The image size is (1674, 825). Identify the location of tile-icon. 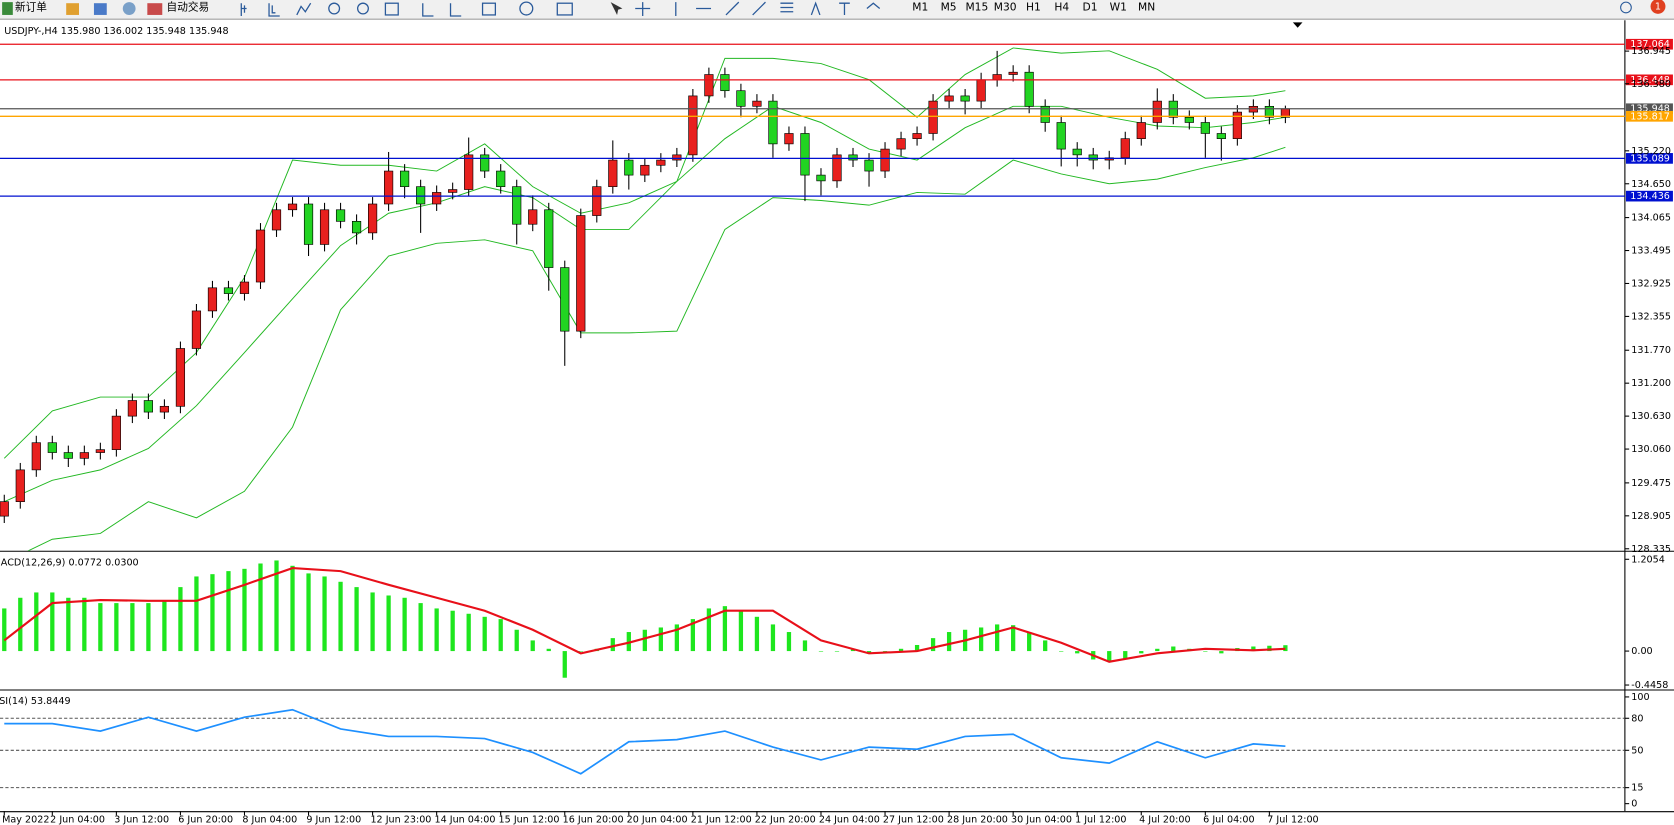
(391, 9).